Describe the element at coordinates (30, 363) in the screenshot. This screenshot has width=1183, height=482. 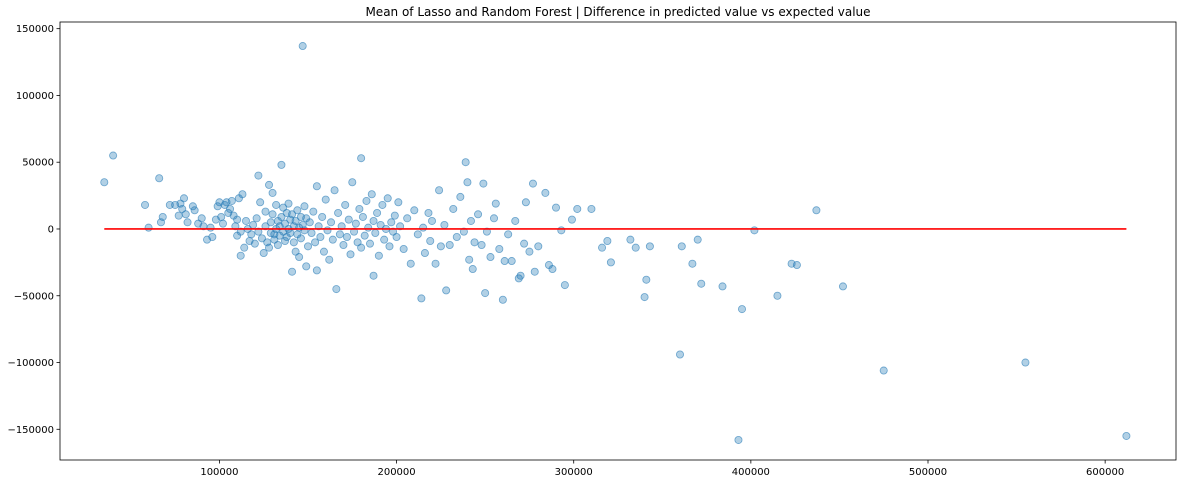
I see `y-tick-label: −100000` at that location.